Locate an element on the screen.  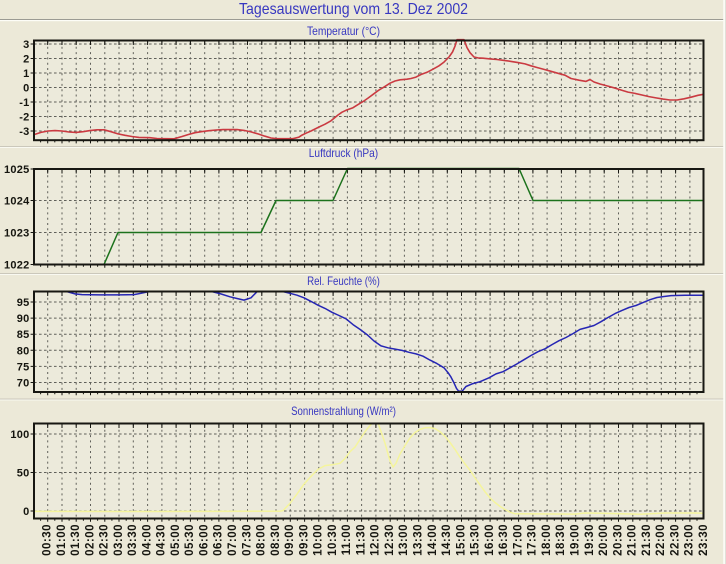
svg-text: 19:30 is located at coordinates (590, 540).